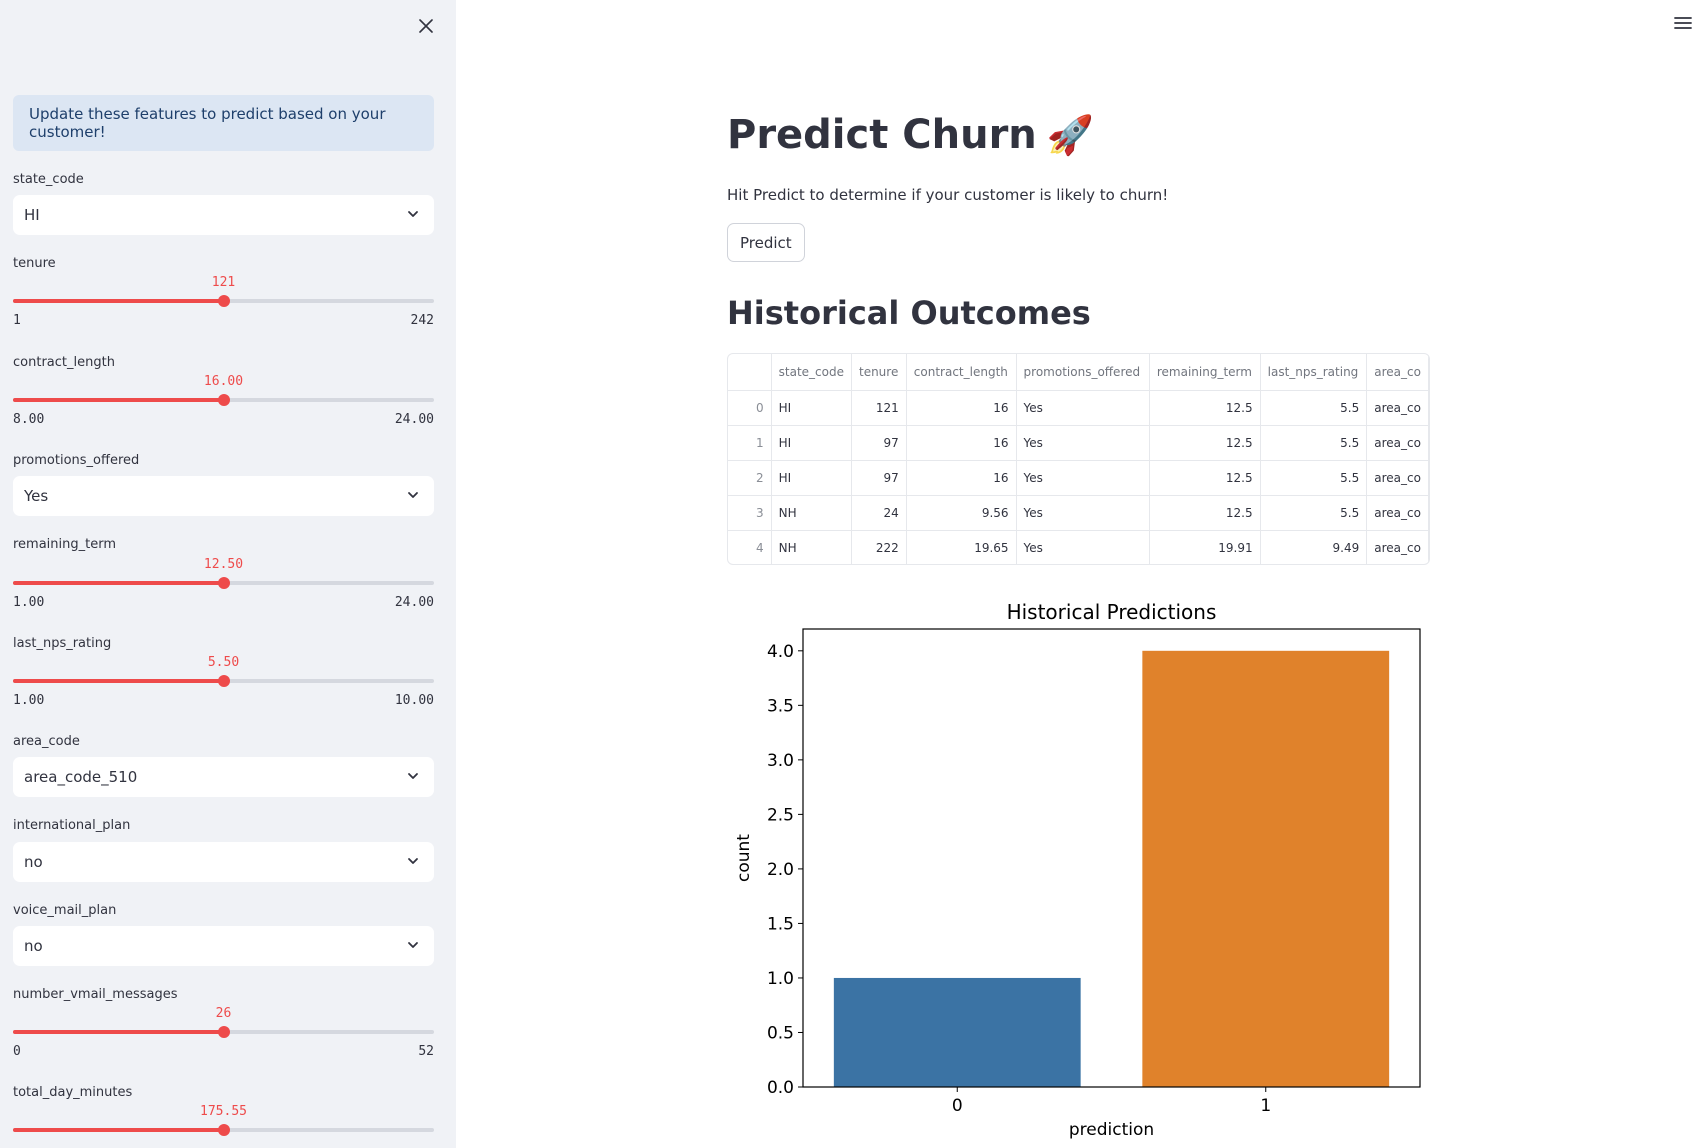 This screenshot has height=1148, width=1706. What do you see at coordinates (73, 1092) in the screenshot?
I see `total-day-minutes-label: total_day_minutes` at bounding box center [73, 1092].